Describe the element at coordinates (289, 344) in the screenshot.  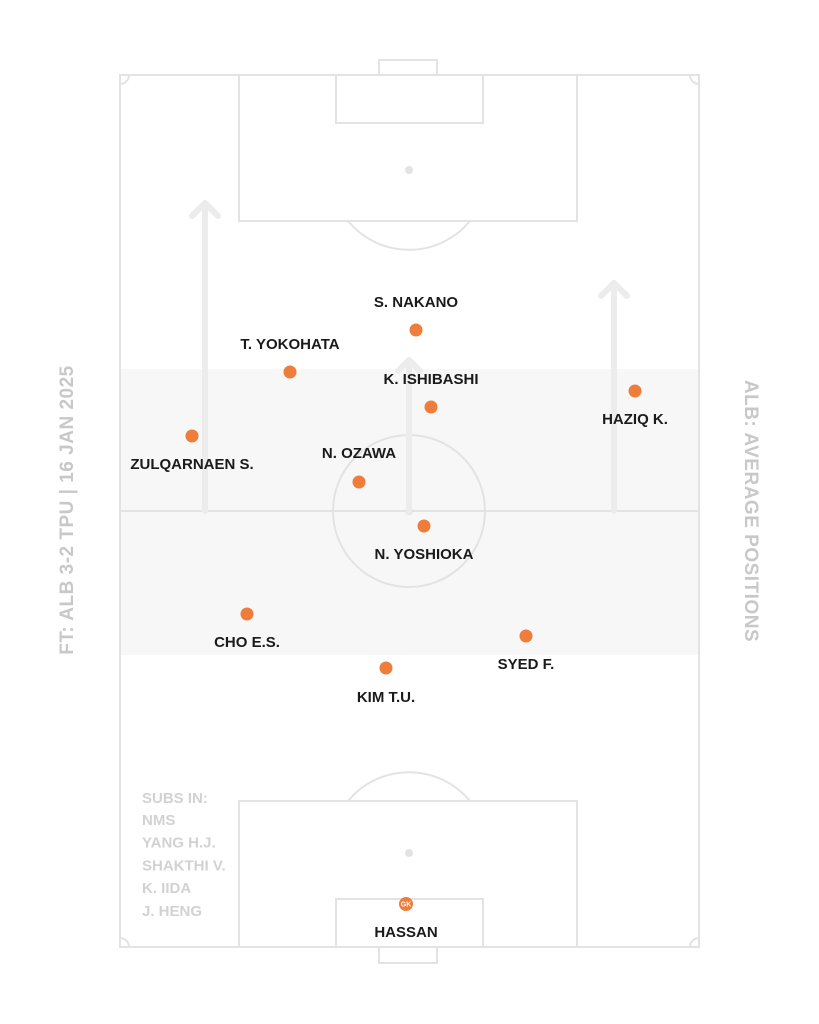
I see `player-name: T. YOKOHATA` at that location.